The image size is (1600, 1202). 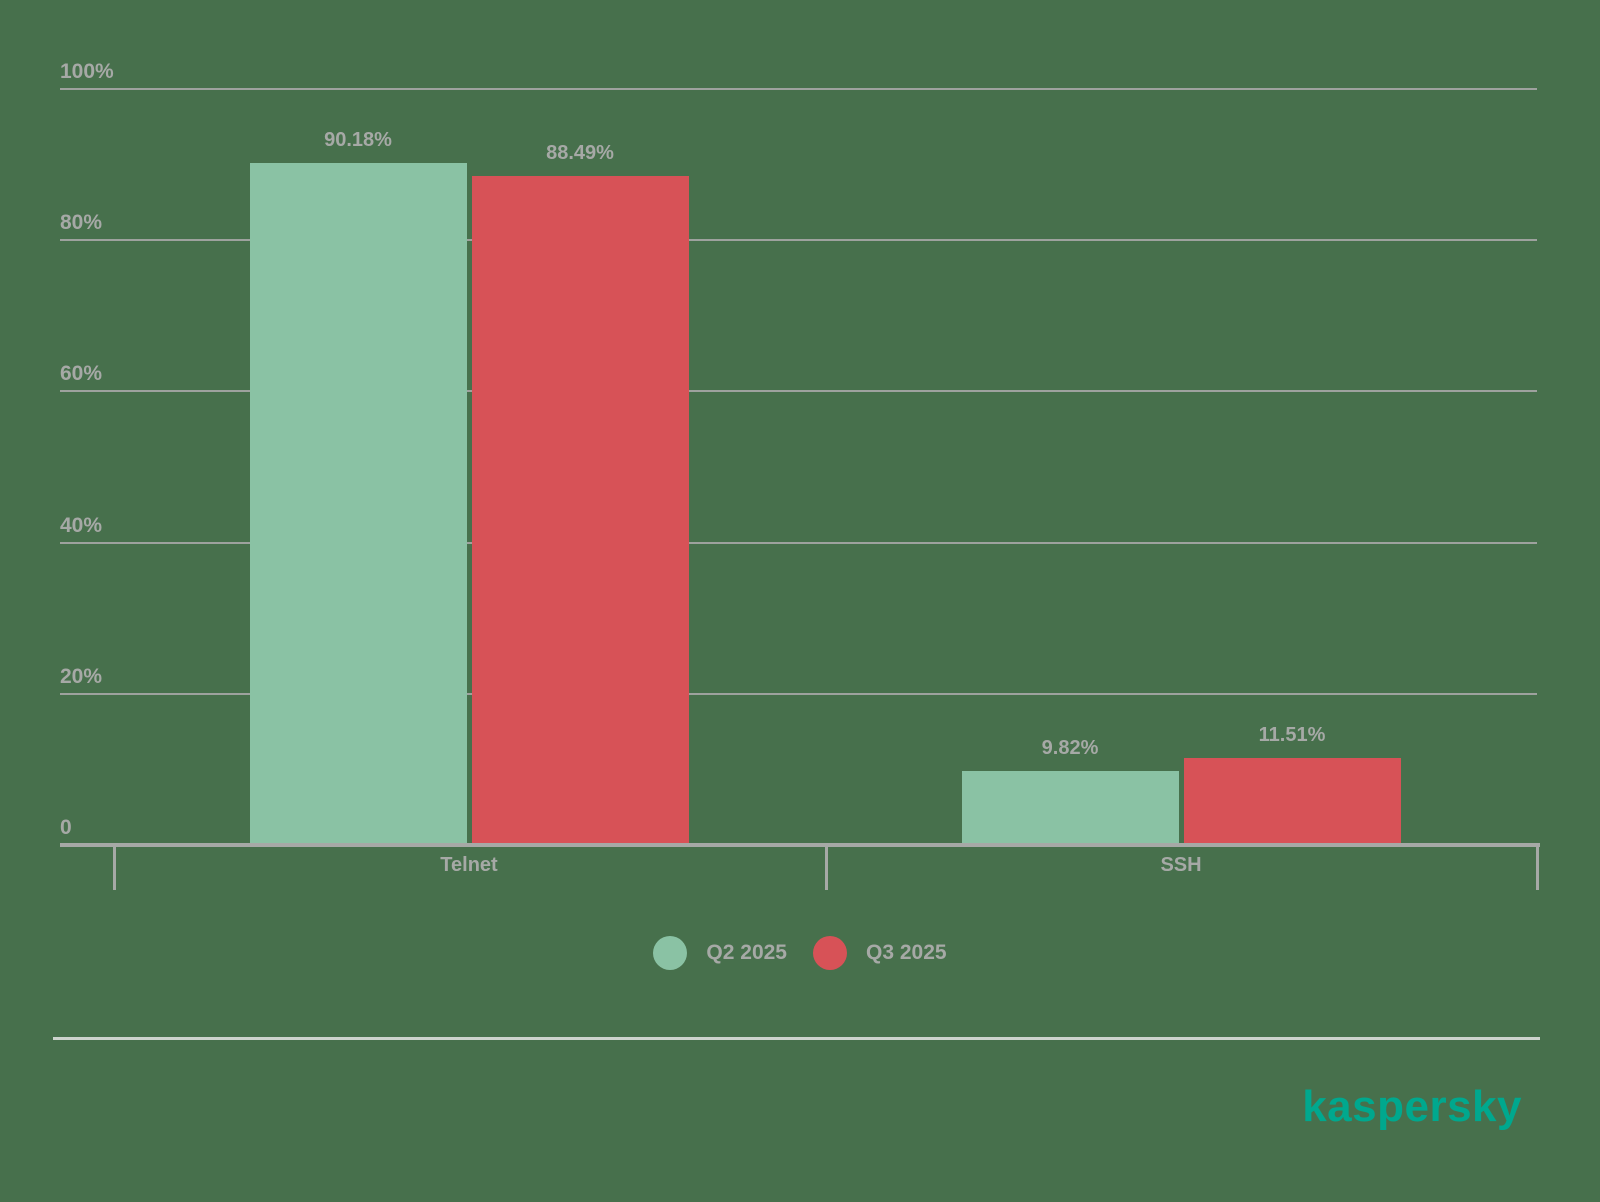 I want to click on ytick-label-100: 100%, so click(x=87, y=71).